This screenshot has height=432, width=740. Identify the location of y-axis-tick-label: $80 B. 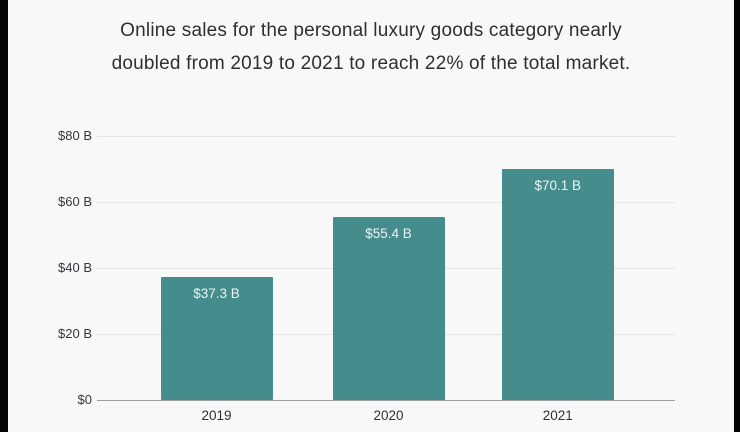
(75, 135).